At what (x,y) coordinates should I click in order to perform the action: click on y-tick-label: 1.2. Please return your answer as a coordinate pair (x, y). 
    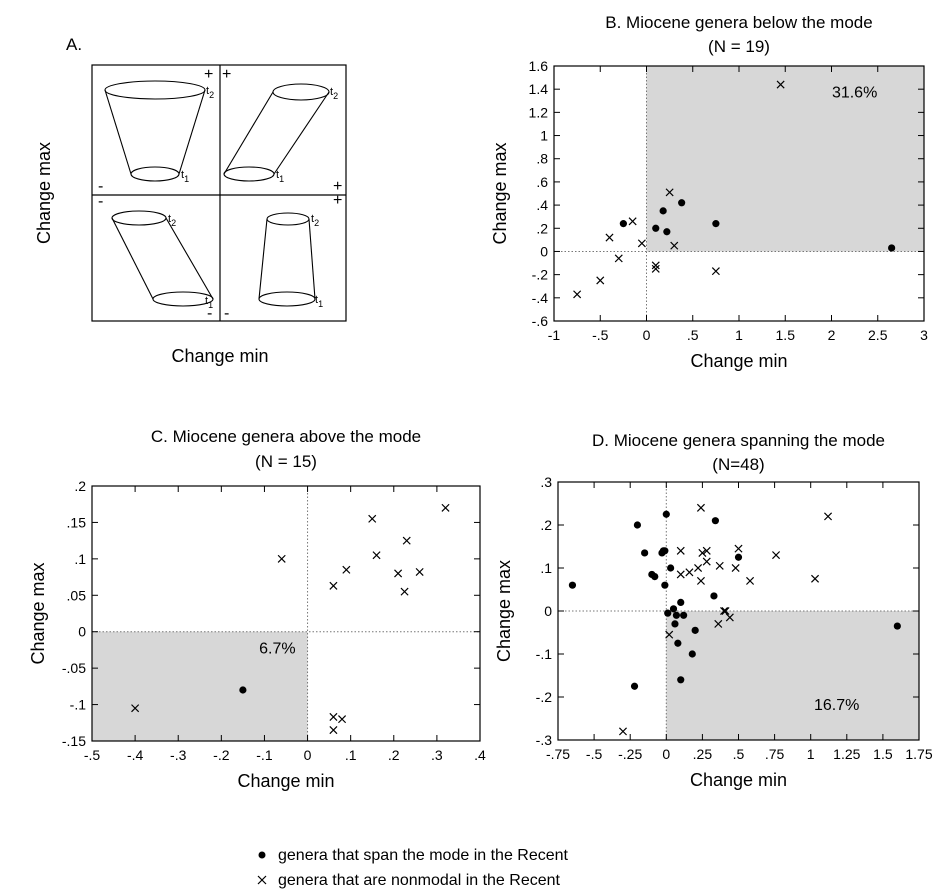
    Looking at the image, I should click on (539, 112).